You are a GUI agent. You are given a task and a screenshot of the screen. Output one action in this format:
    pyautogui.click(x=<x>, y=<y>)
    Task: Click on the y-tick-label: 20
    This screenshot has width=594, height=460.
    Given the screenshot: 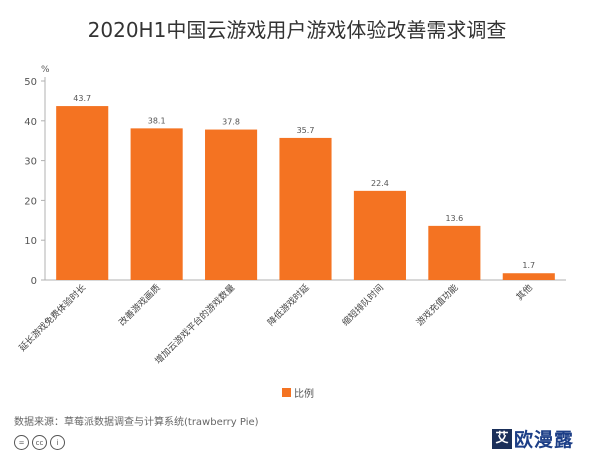 What is the action you would take?
    pyautogui.click(x=30, y=201)
    